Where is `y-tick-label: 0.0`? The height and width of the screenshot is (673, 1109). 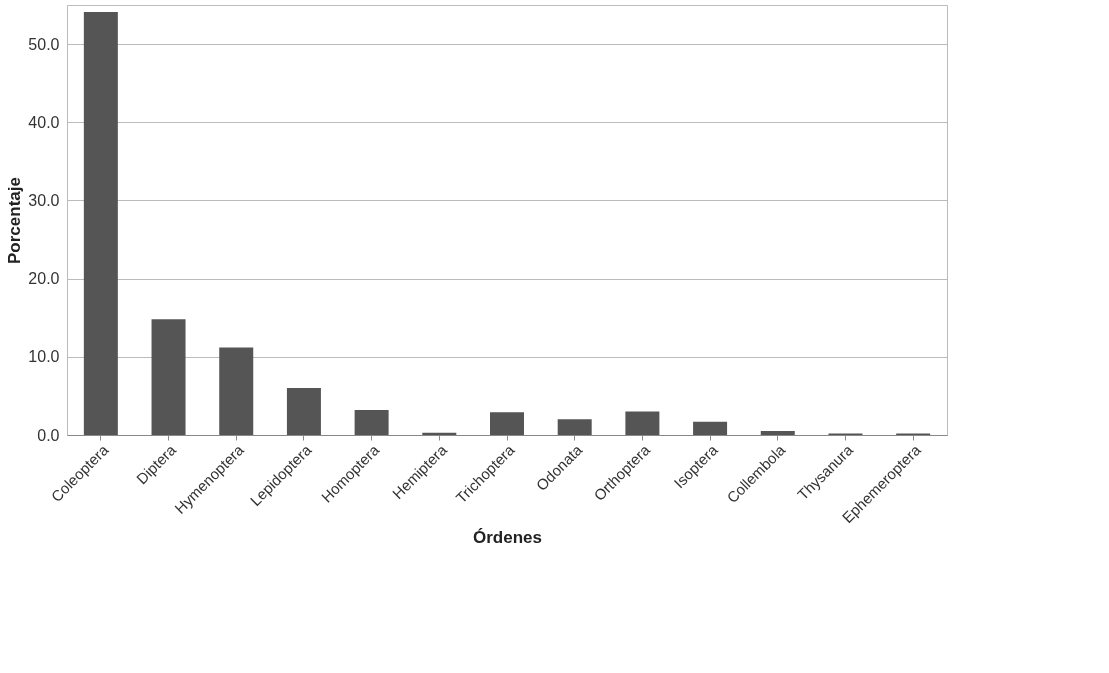 y-tick-label: 0.0 is located at coordinates (48, 435).